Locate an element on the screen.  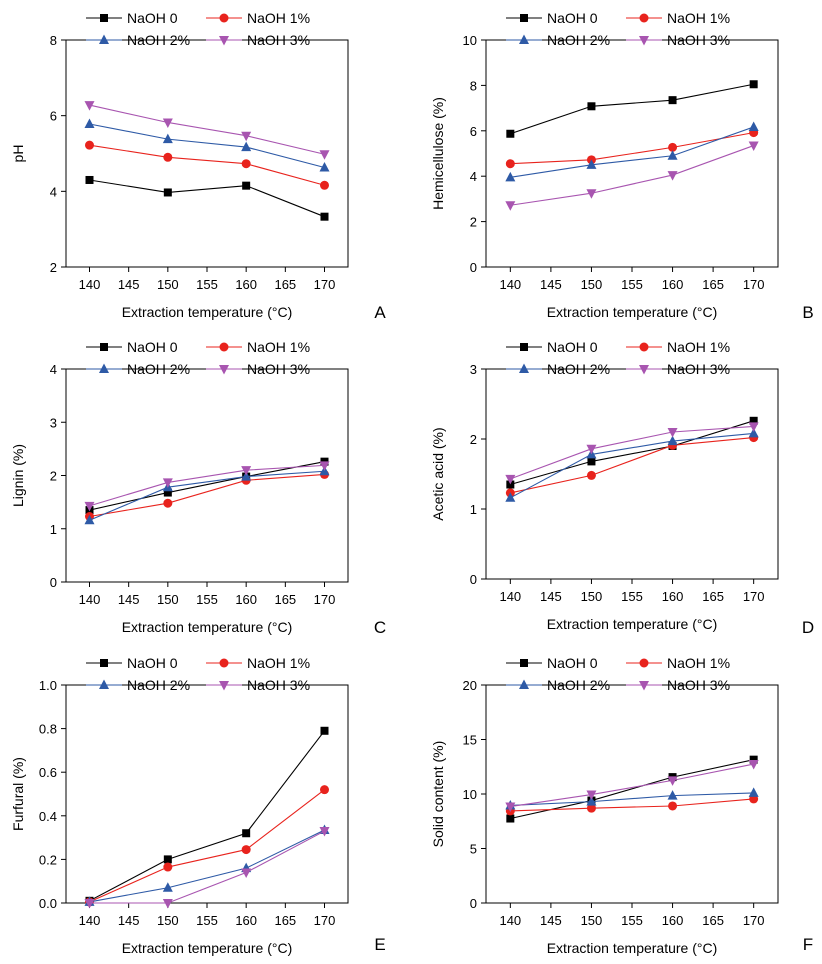
legend-item: NaOH 3% is located at coordinates (258, 685).